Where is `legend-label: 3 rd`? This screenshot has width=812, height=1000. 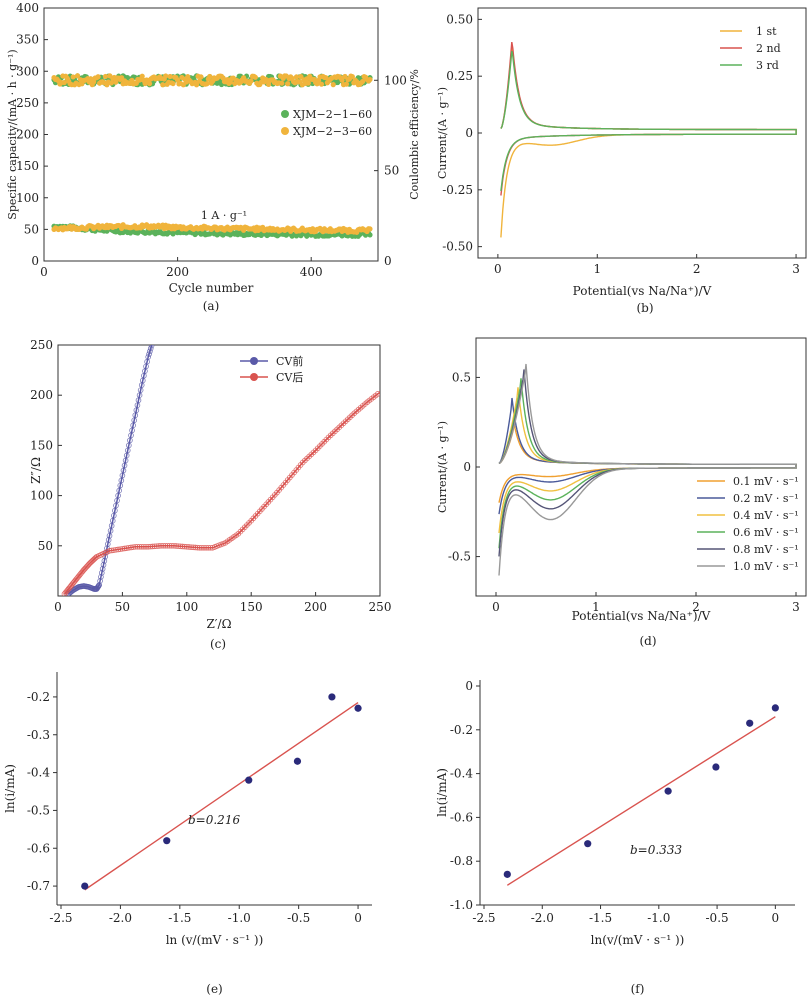 legend-label: 3 rd is located at coordinates (767, 65).